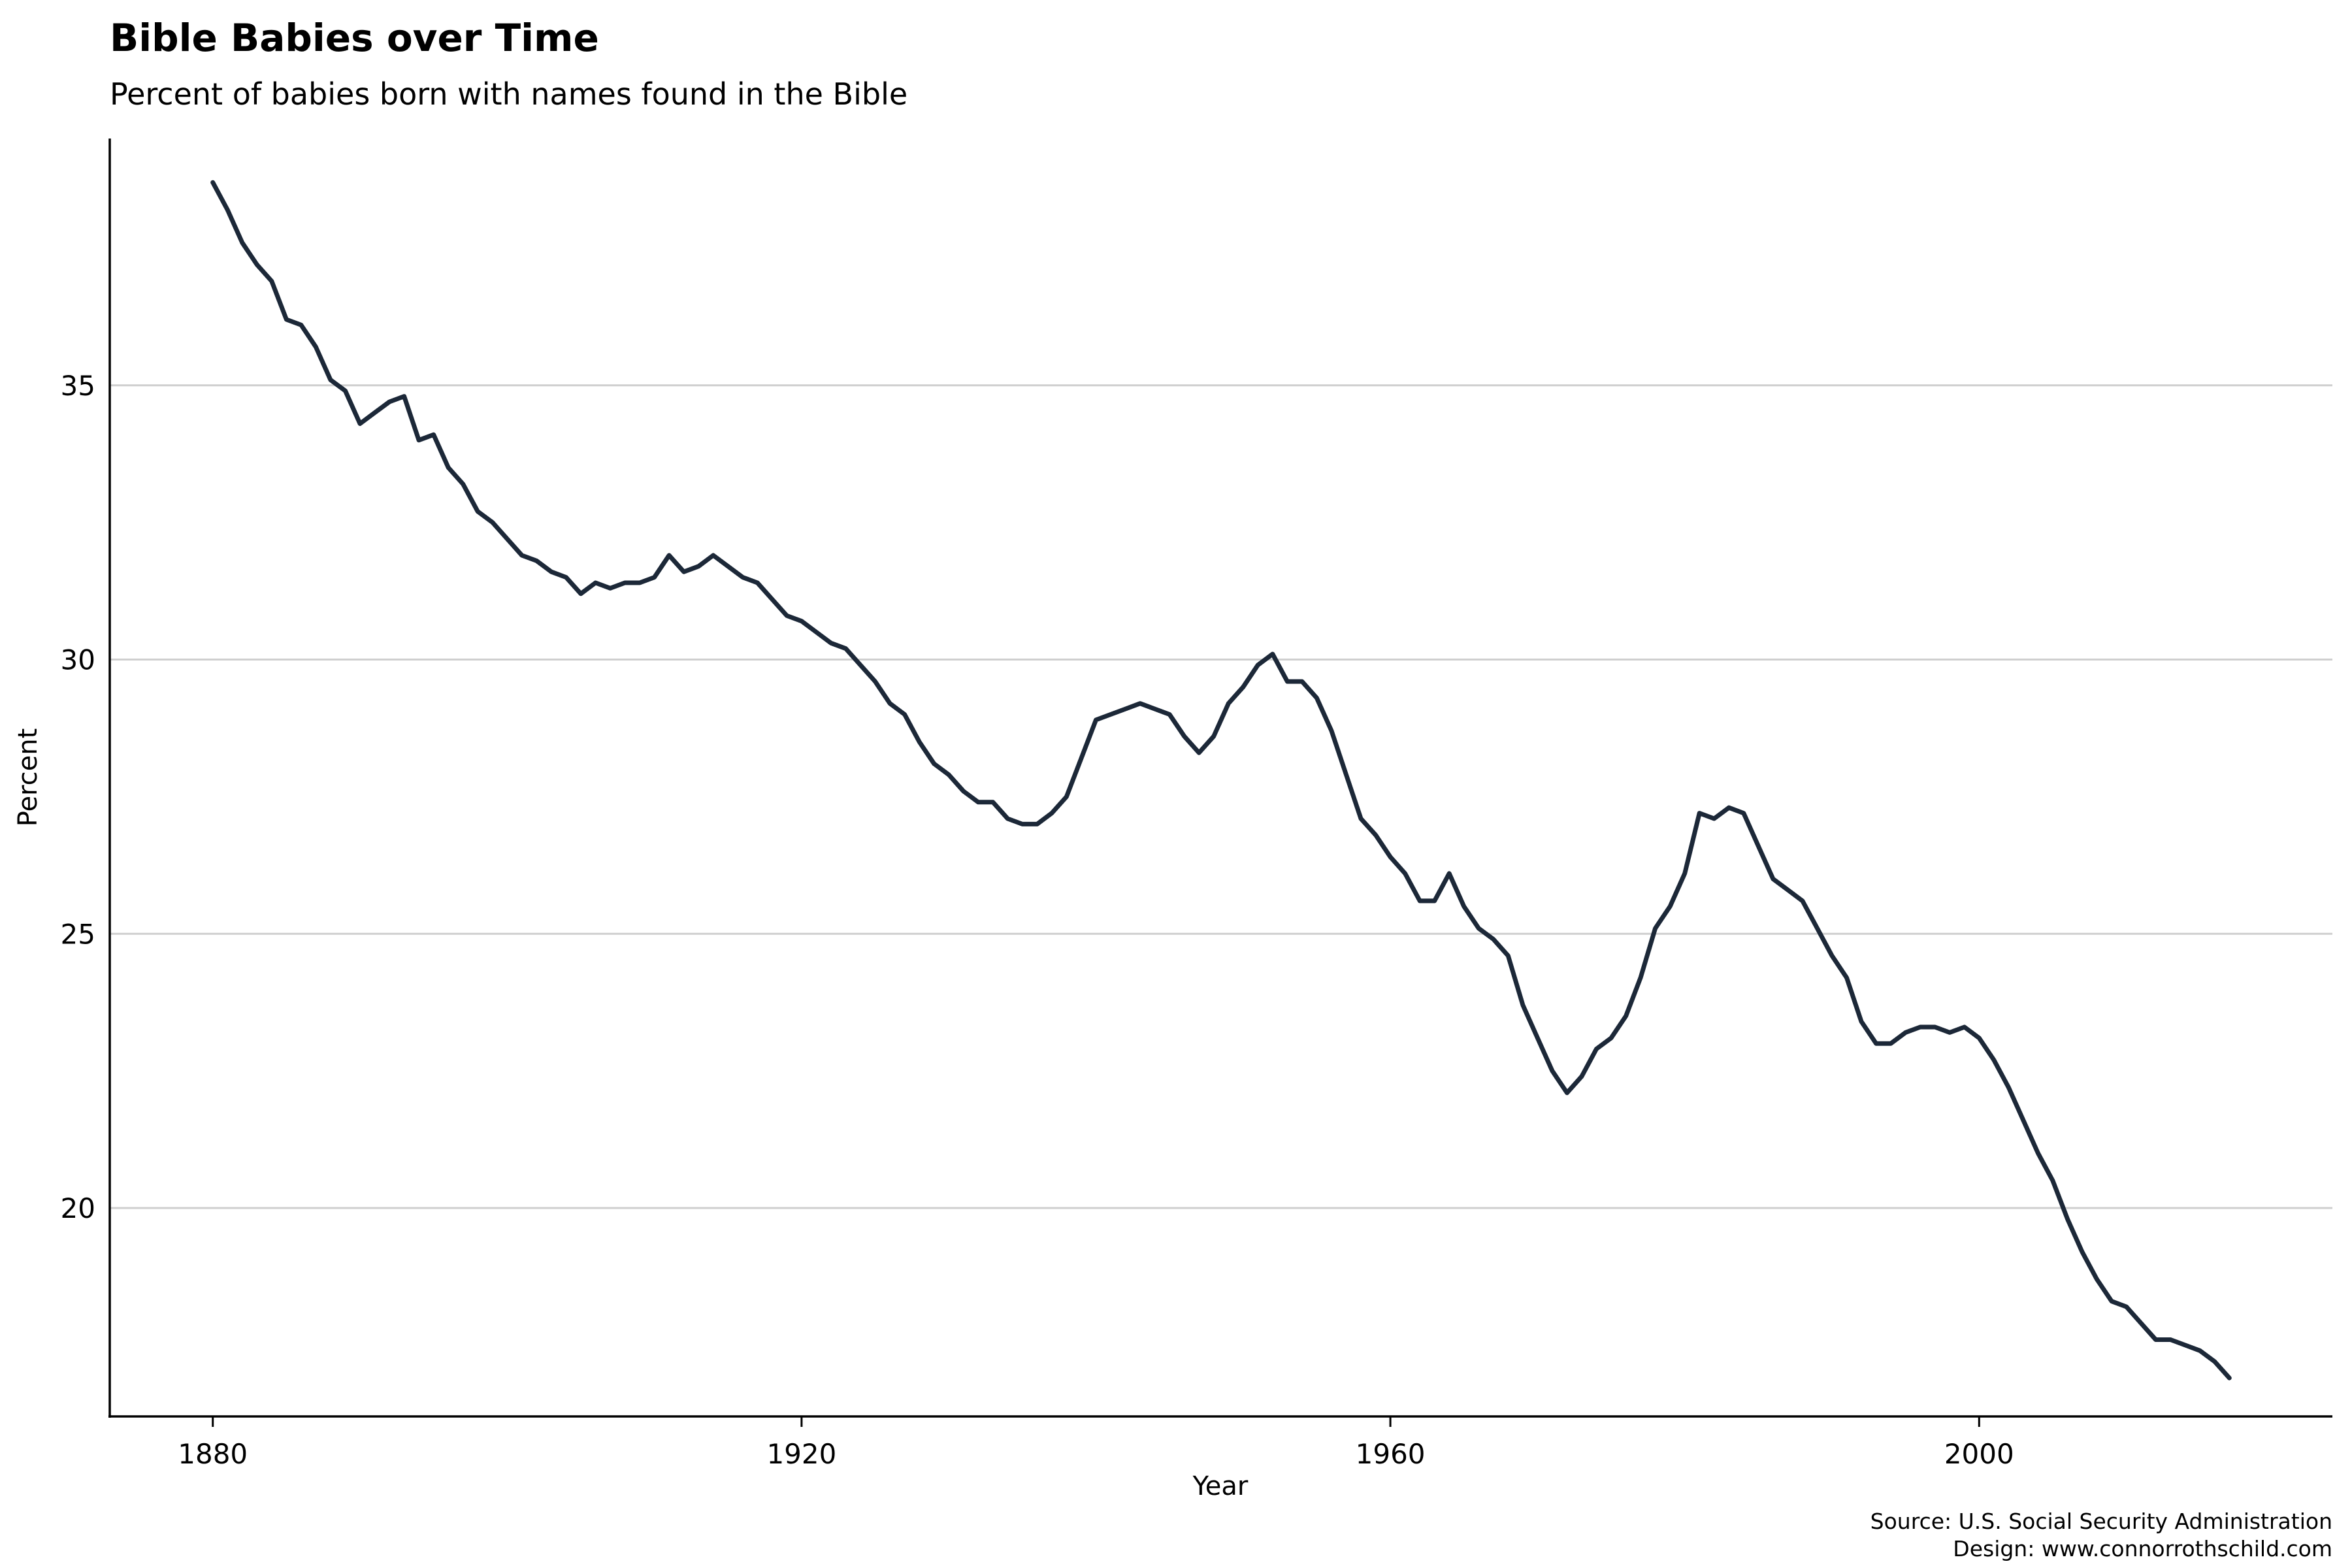 The height and width of the screenshot is (1568, 2352). I want to click on y-axis-title: Percent, so click(28, 777).